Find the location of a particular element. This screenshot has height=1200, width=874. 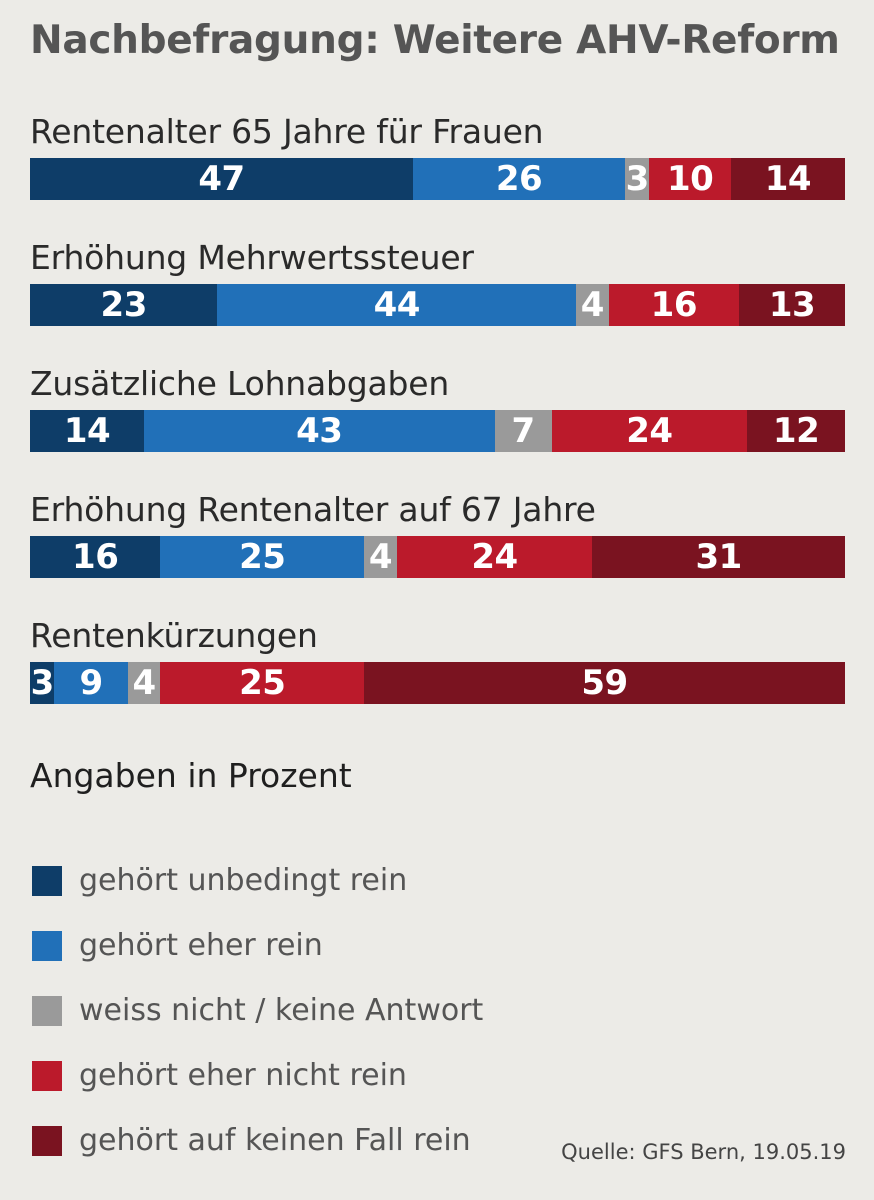

legend-item: gehört auf keinen Fall rein is located at coordinates (257, 1140).